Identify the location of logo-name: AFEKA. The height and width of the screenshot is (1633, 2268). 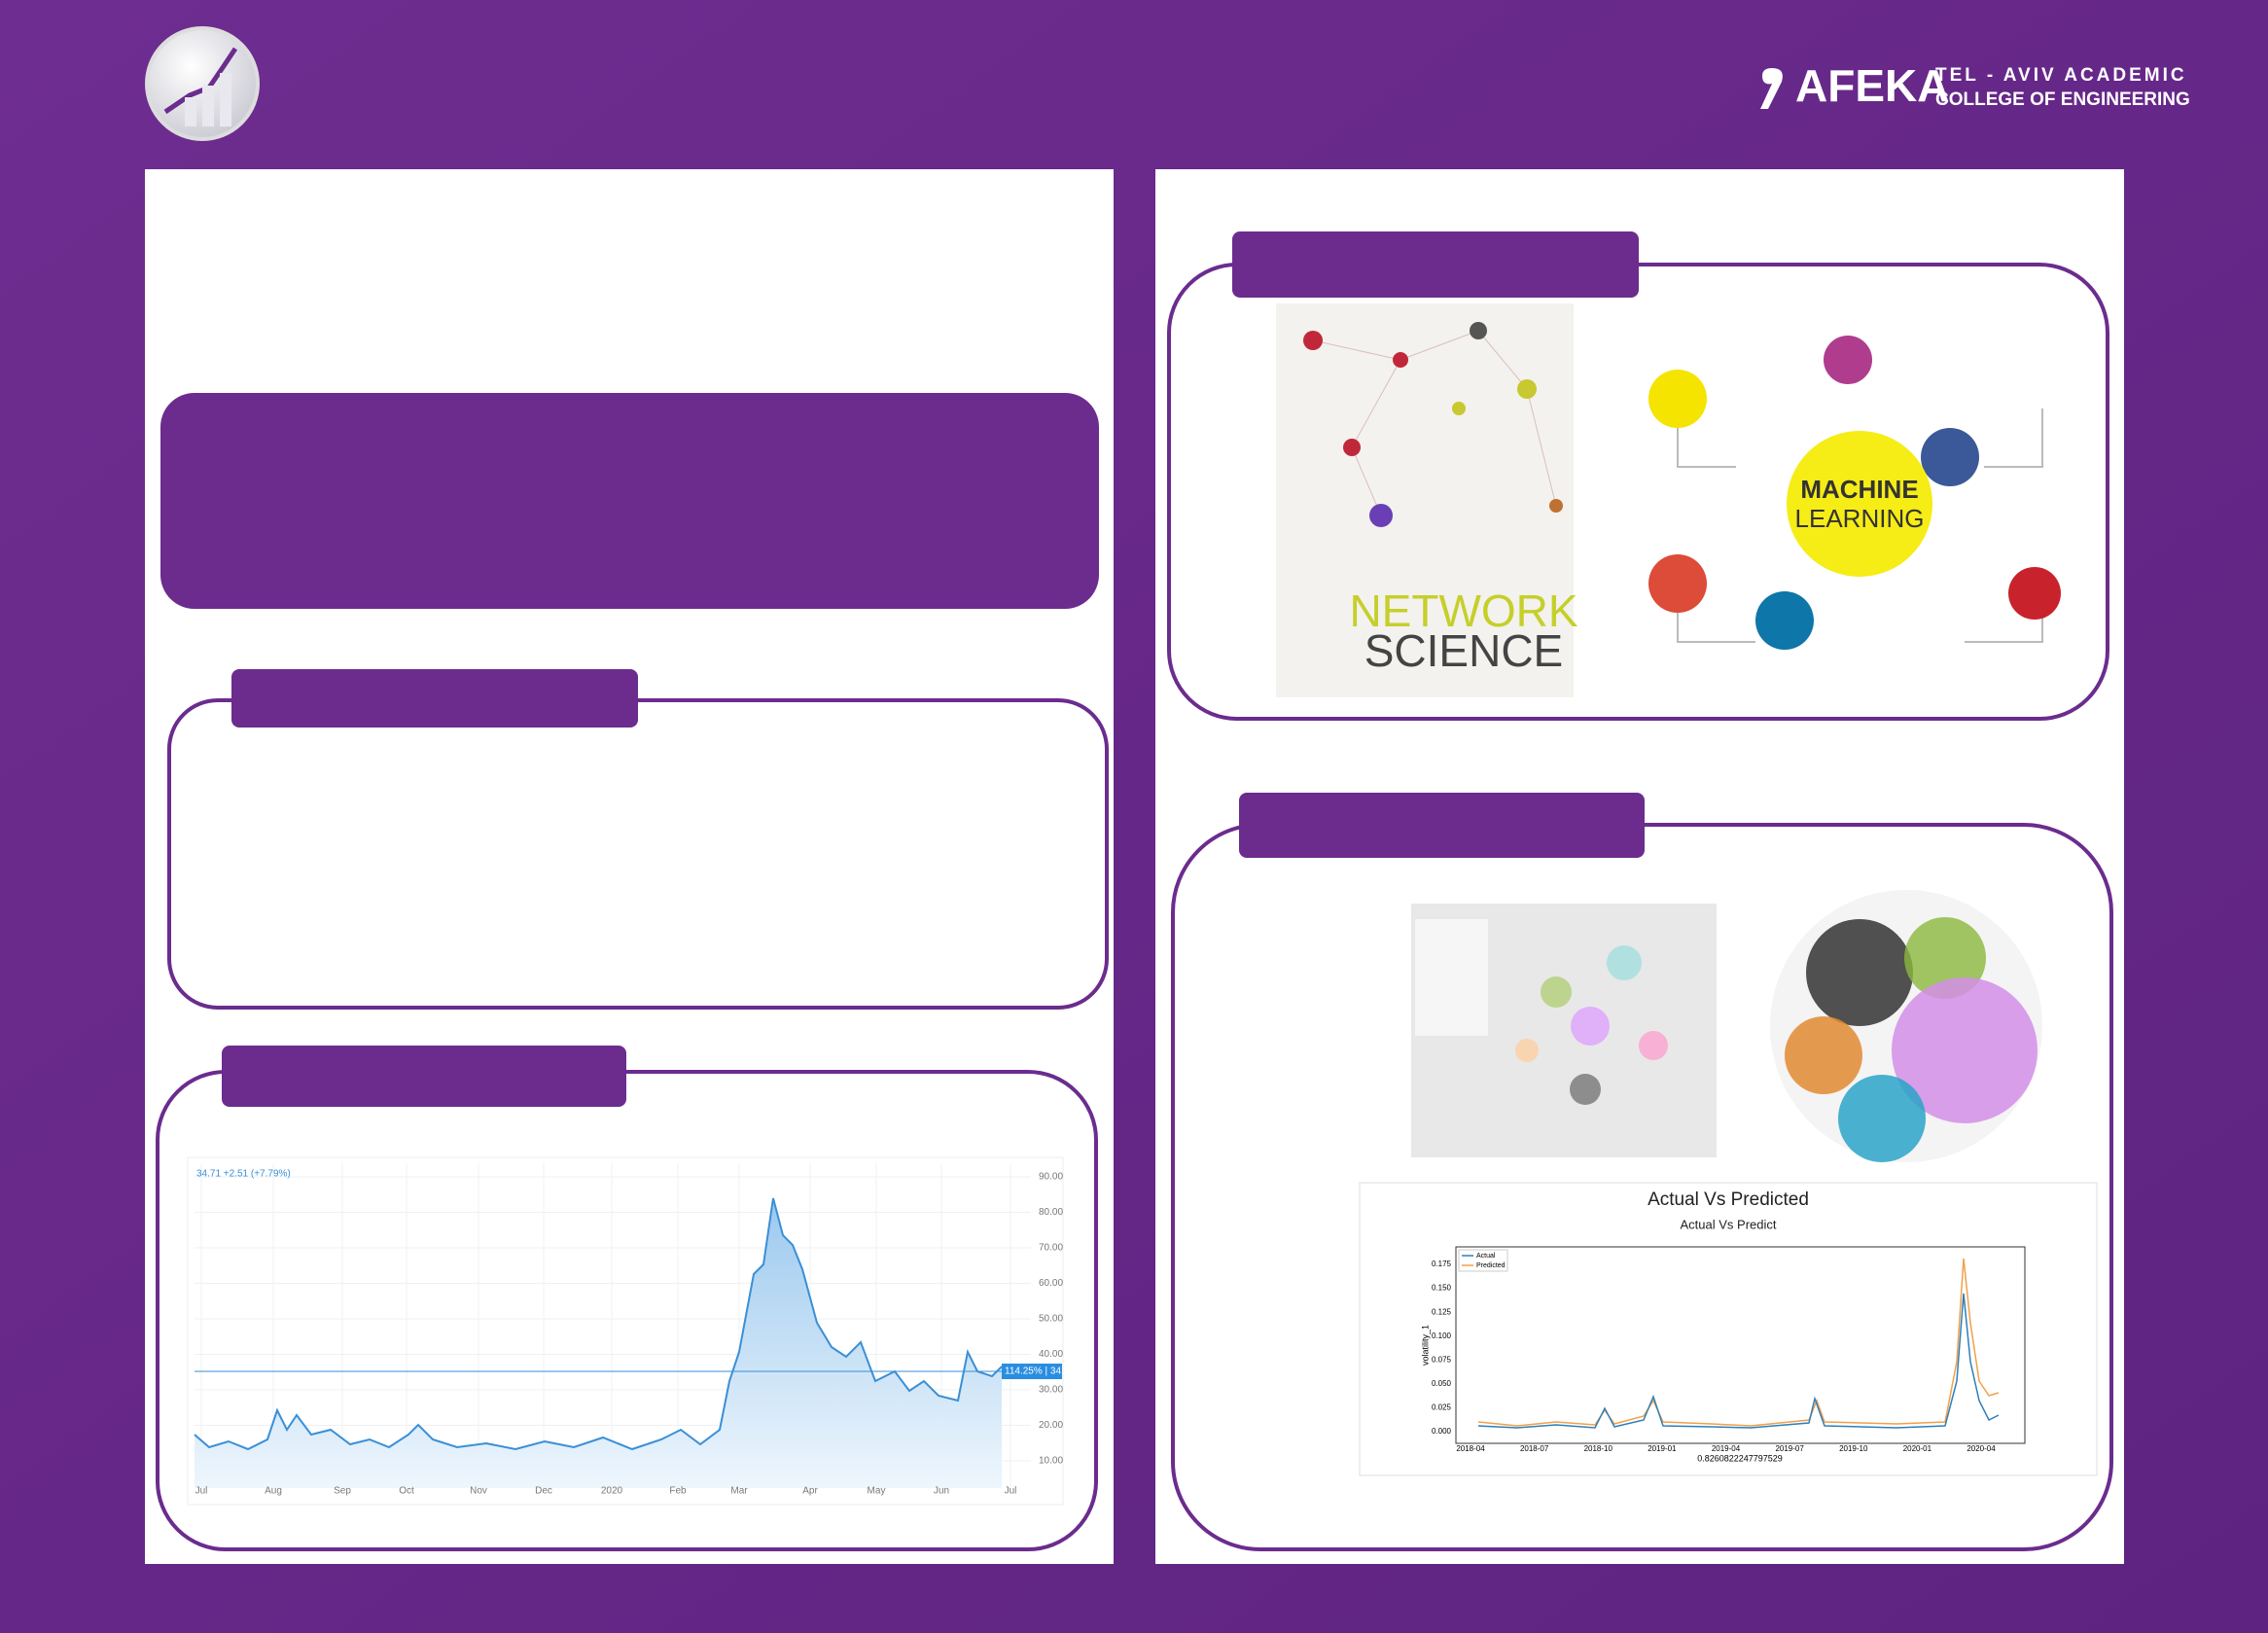
(1872, 85).